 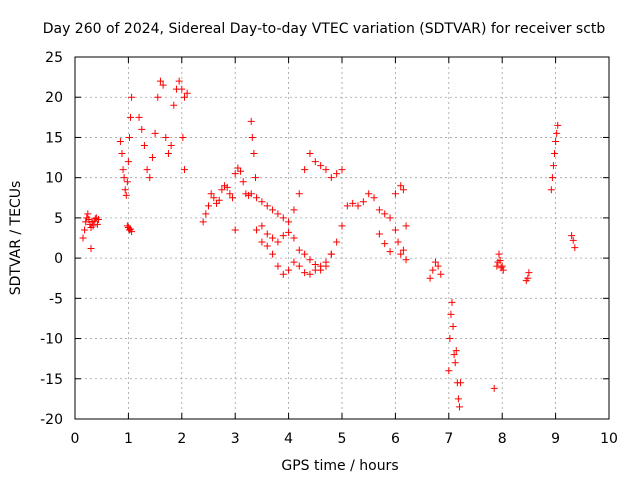 I want to click on x-tick-label: 6, so click(x=395, y=439).